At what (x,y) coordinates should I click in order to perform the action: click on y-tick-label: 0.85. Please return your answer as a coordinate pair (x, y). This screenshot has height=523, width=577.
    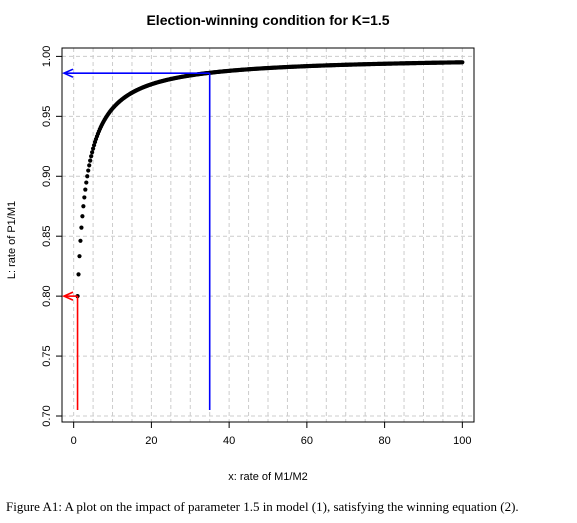
    Looking at the image, I should click on (47, 235).